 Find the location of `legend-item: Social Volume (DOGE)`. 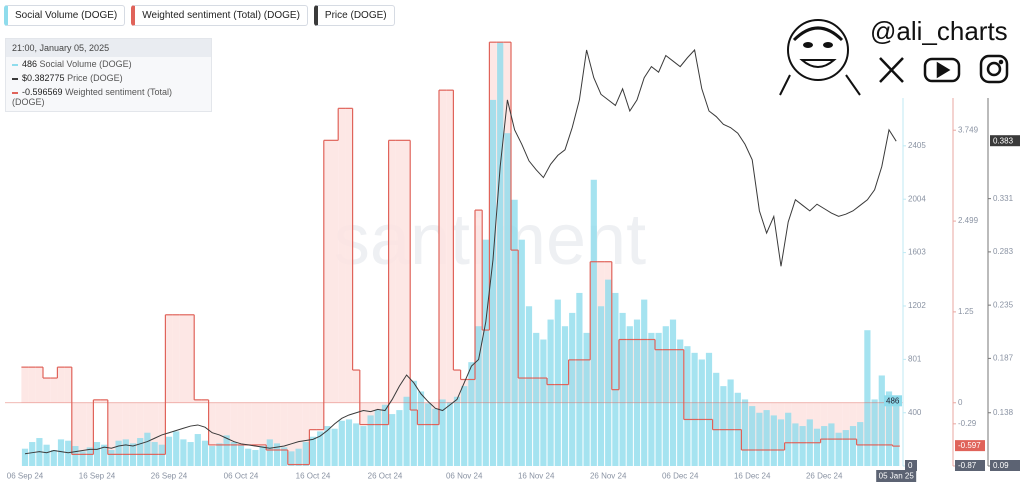

legend-item: Social Volume (DOGE) is located at coordinates (65, 15).